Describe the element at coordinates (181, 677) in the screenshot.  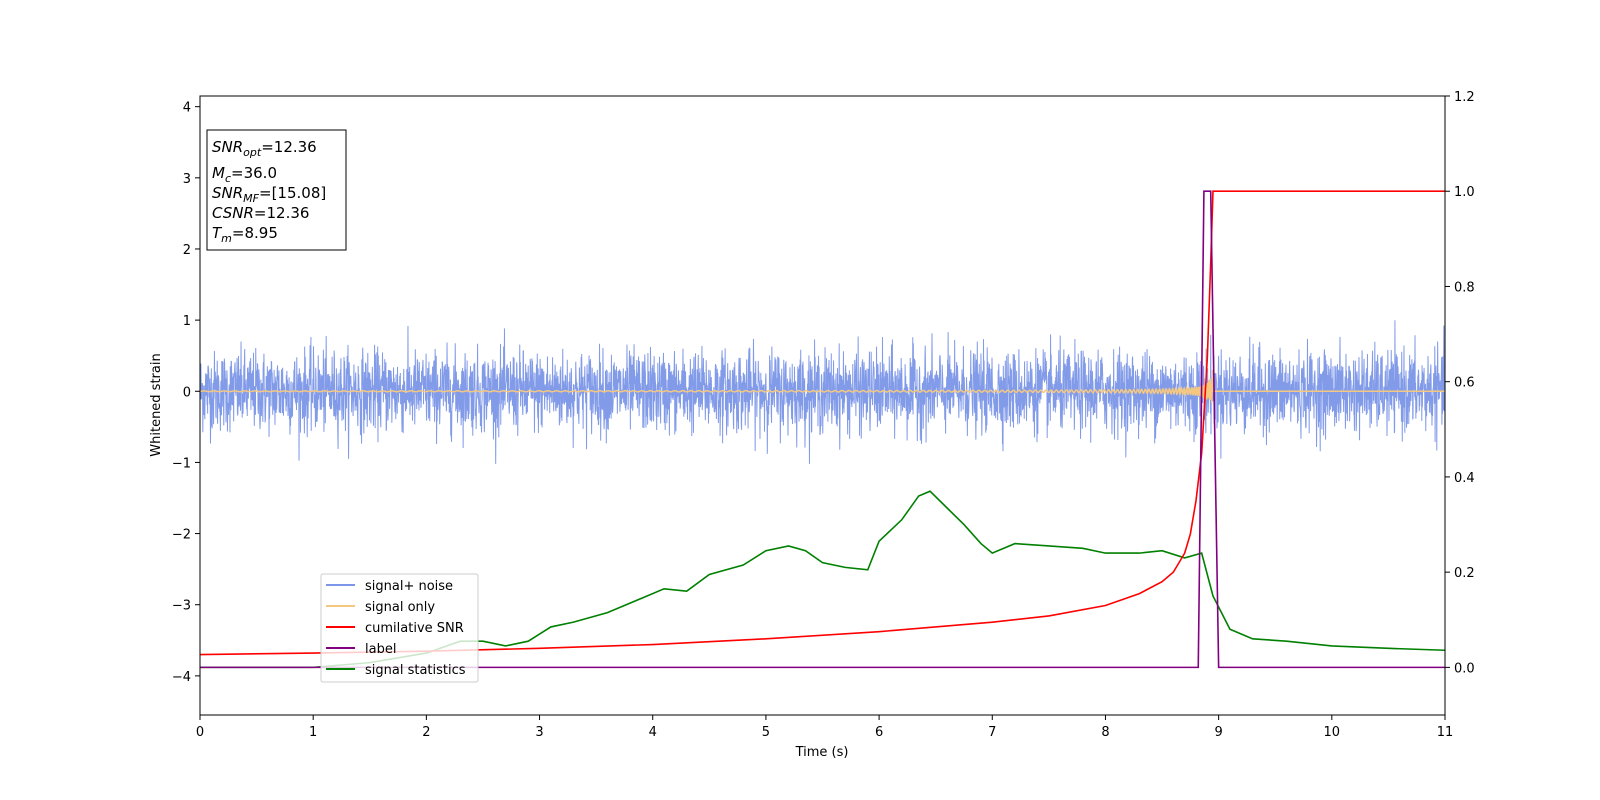
I see `y-tick-label-left: −4` at that location.